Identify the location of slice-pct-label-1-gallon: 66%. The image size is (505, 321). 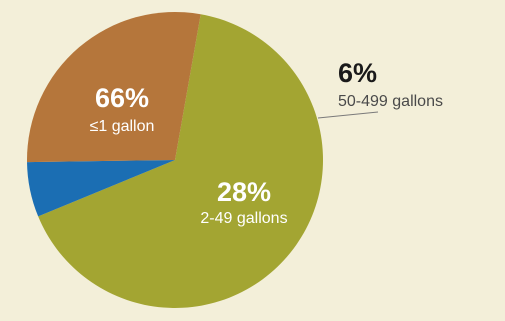
(122, 98).